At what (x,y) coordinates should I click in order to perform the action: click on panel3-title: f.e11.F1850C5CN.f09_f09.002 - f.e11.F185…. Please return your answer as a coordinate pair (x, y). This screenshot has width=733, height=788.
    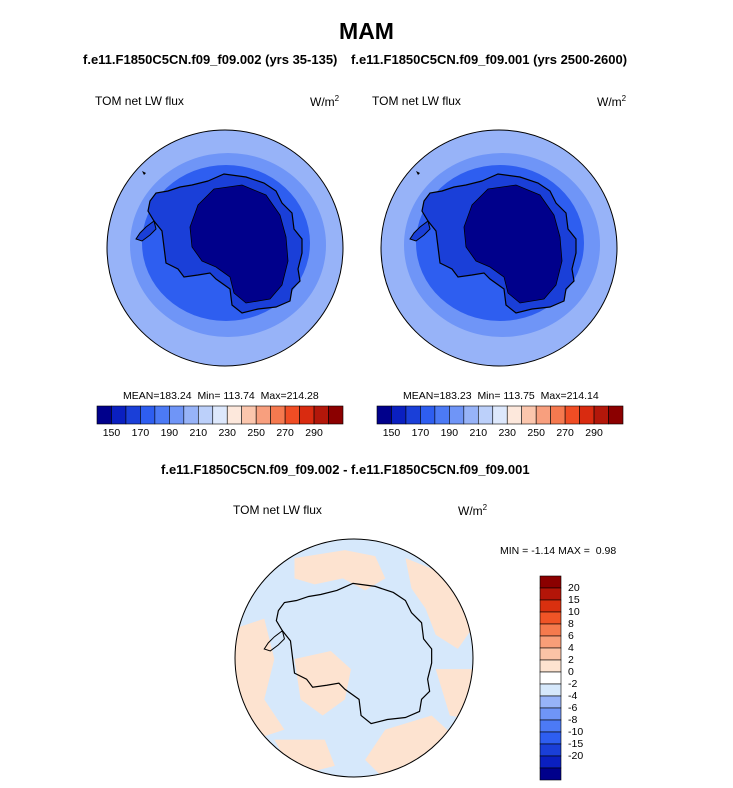
    Looking at the image, I should click on (345, 469).